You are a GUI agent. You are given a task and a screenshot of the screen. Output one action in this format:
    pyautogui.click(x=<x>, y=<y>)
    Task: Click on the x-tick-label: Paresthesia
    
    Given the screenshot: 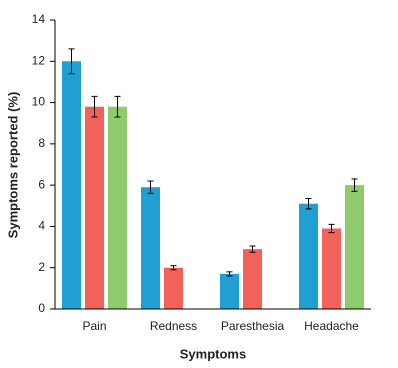 What is the action you would take?
    pyautogui.click(x=253, y=326)
    